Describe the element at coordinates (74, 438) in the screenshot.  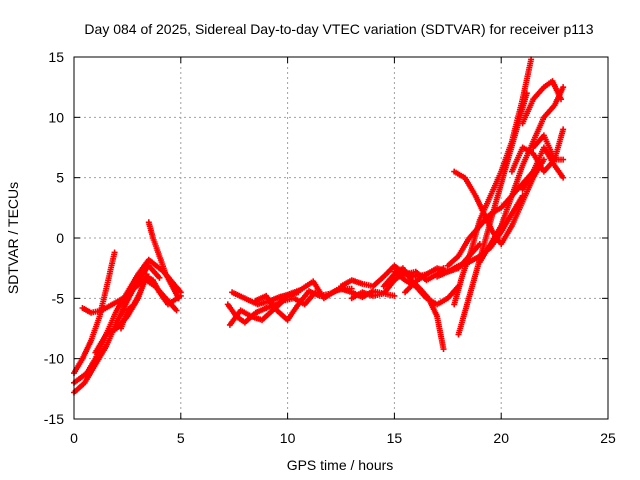
I see `x-tick-label: 0` at that location.